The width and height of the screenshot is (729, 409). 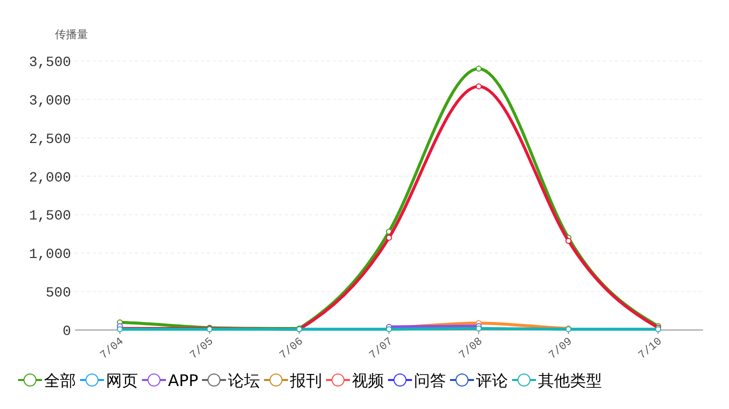 What do you see at coordinates (60, 380) in the screenshot?
I see `legend-label: 全部` at bounding box center [60, 380].